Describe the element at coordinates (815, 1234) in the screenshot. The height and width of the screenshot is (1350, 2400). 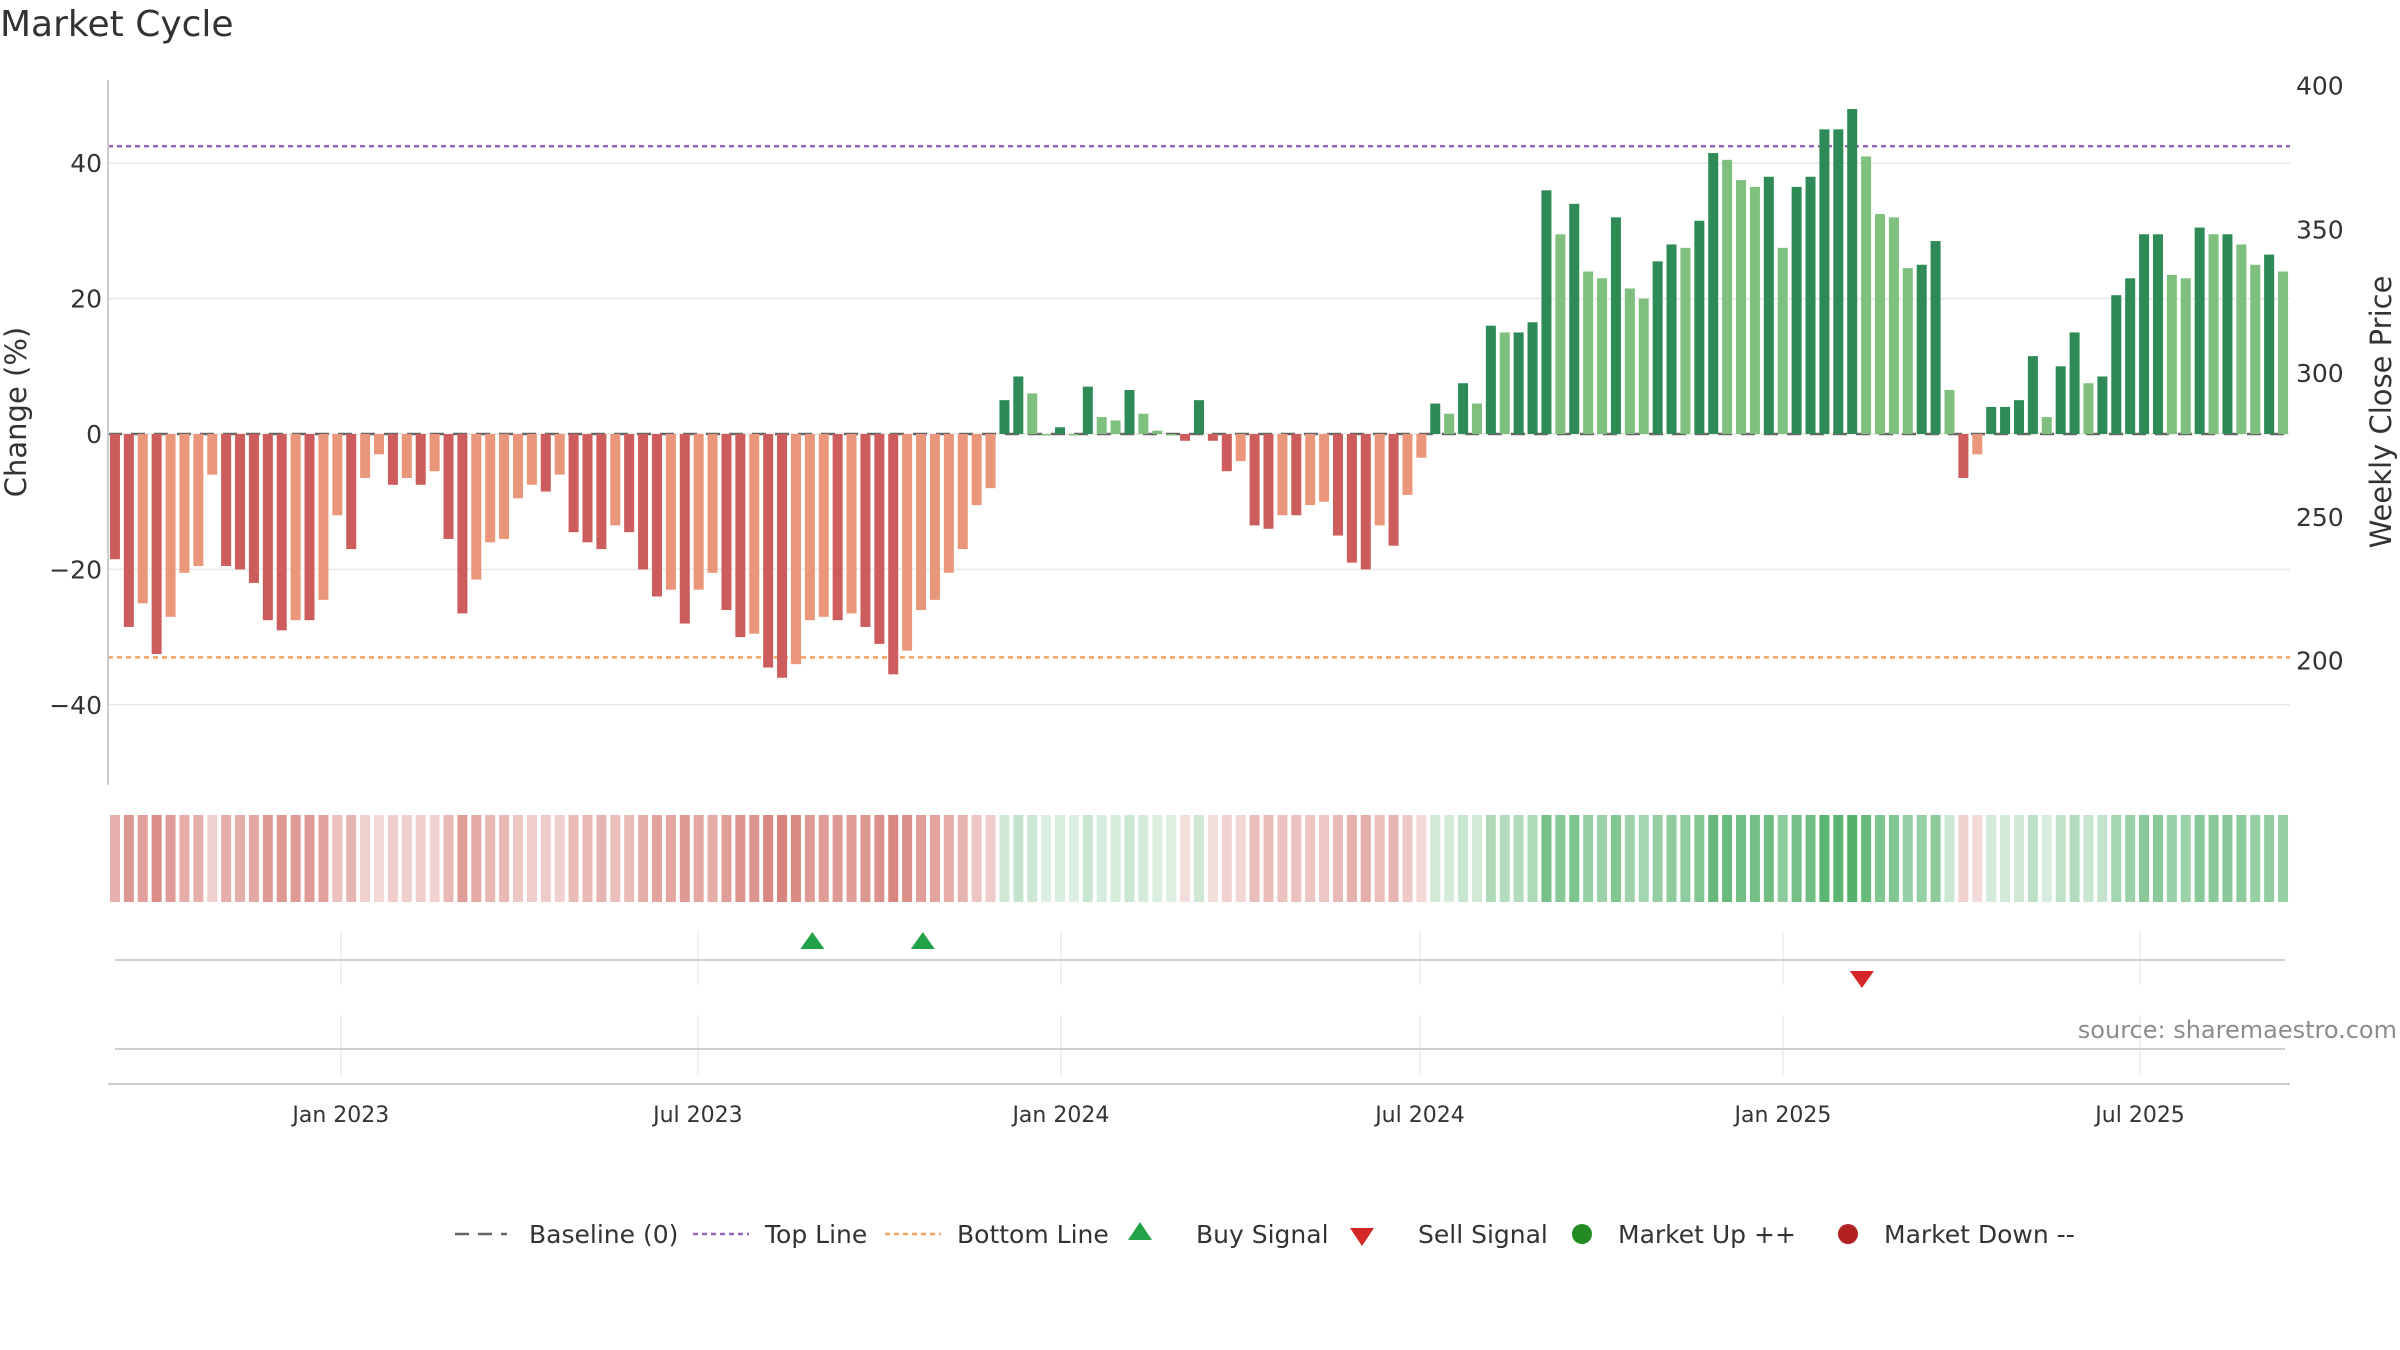
I see `legend-label-top: Top Line` at that location.